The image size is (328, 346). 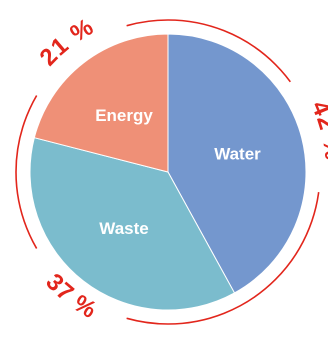 What do you see at coordinates (81, 60) in the screenshot?
I see `ring-gap-energy` at bounding box center [81, 60].